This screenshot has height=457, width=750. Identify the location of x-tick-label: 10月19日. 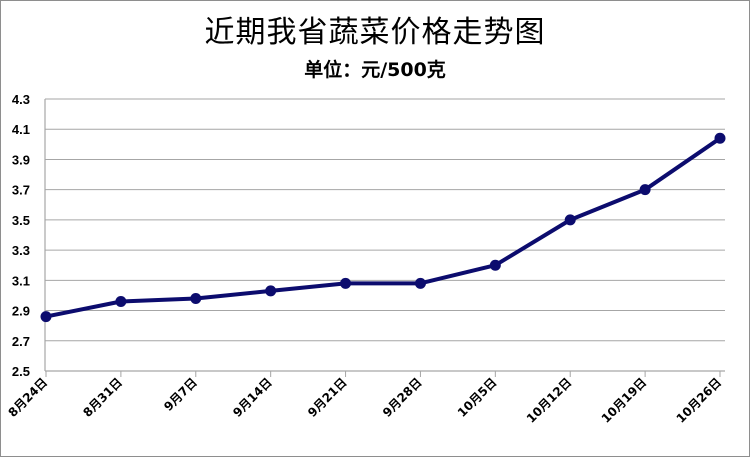
(624, 400).